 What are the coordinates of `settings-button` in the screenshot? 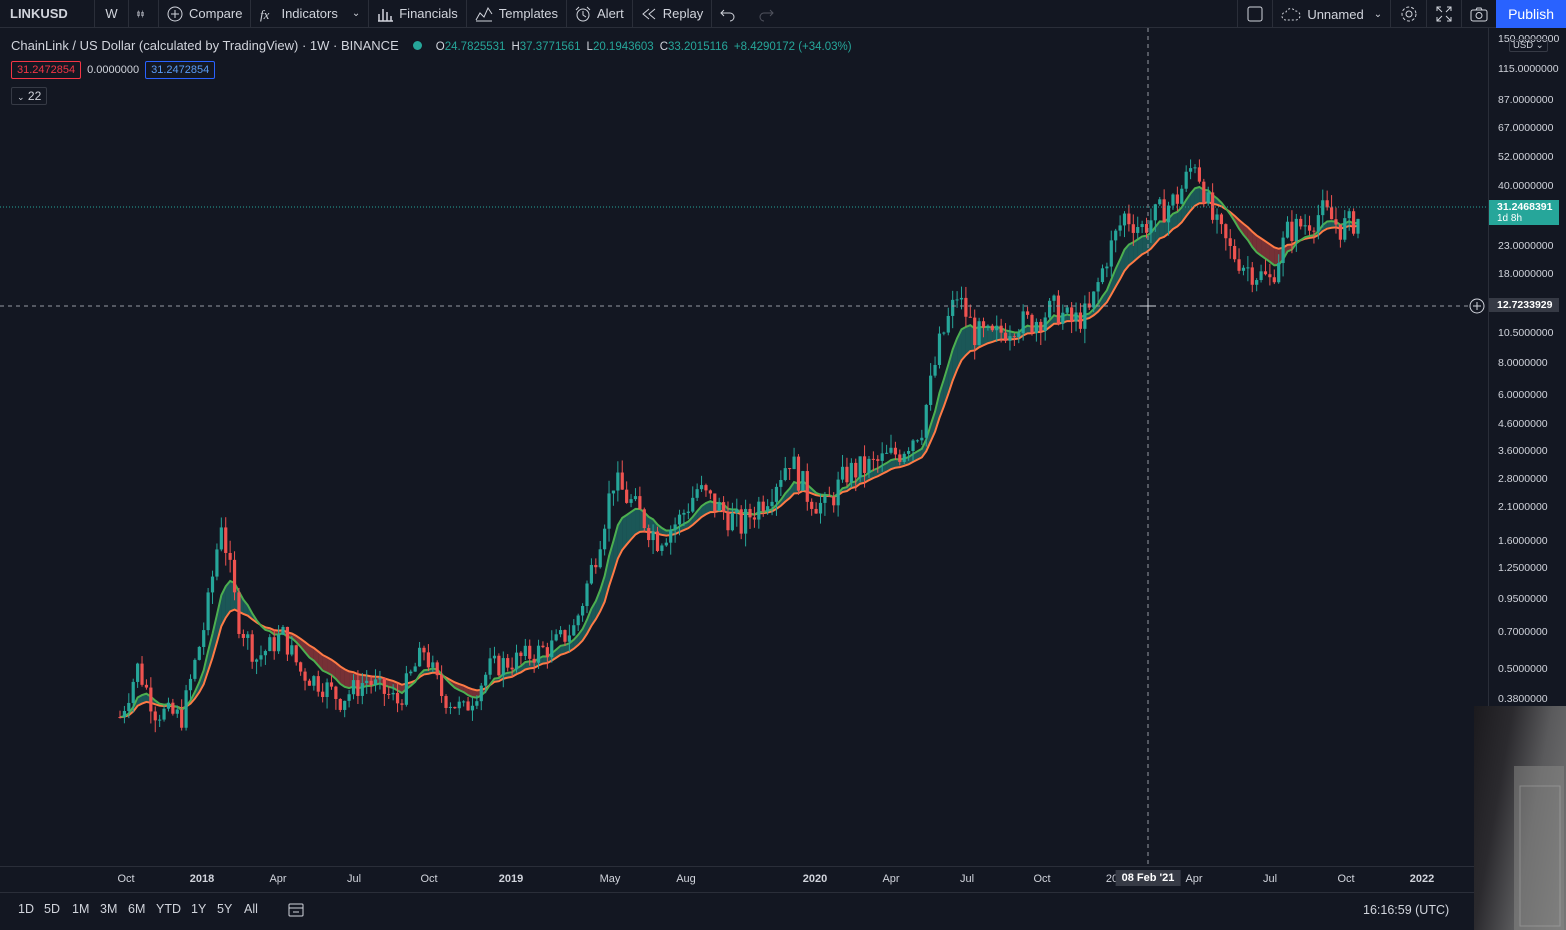 It's located at (1408, 14).